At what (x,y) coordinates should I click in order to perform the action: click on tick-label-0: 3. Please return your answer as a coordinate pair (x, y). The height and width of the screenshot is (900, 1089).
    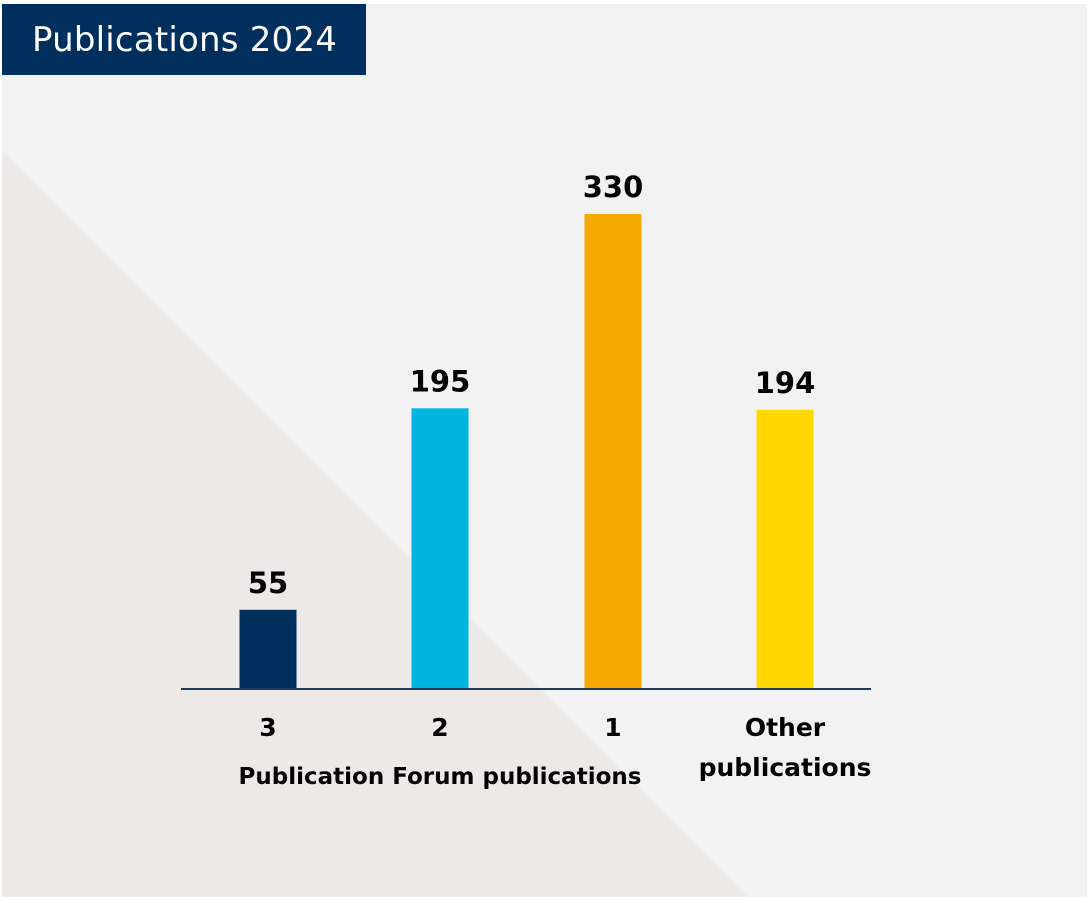
    Looking at the image, I should click on (268, 727).